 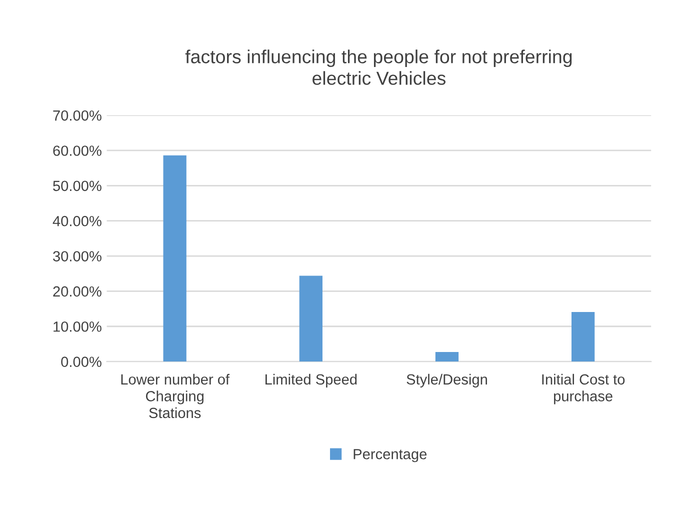 What do you see at coordinates (77, 291) in the screenshot?
I see `y-tick-label: 20.00%` at bounding box center [77, 291].